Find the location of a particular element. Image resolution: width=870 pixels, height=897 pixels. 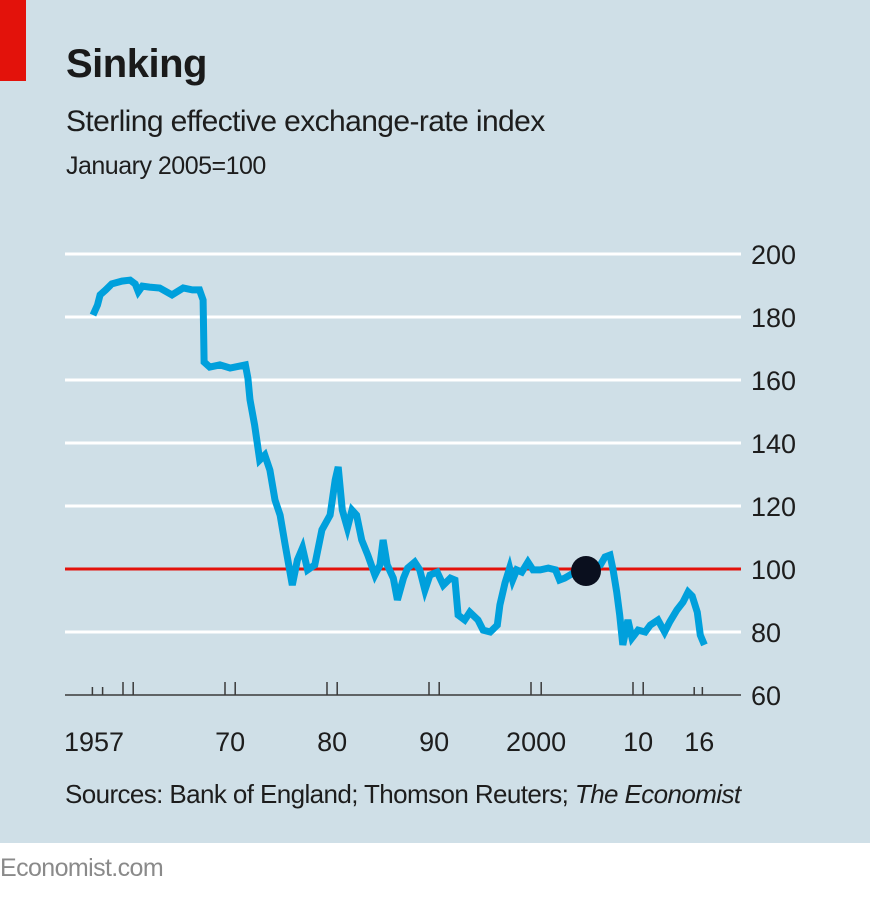

y-tick-label-60: 60 is located at coordinates (766, 696).